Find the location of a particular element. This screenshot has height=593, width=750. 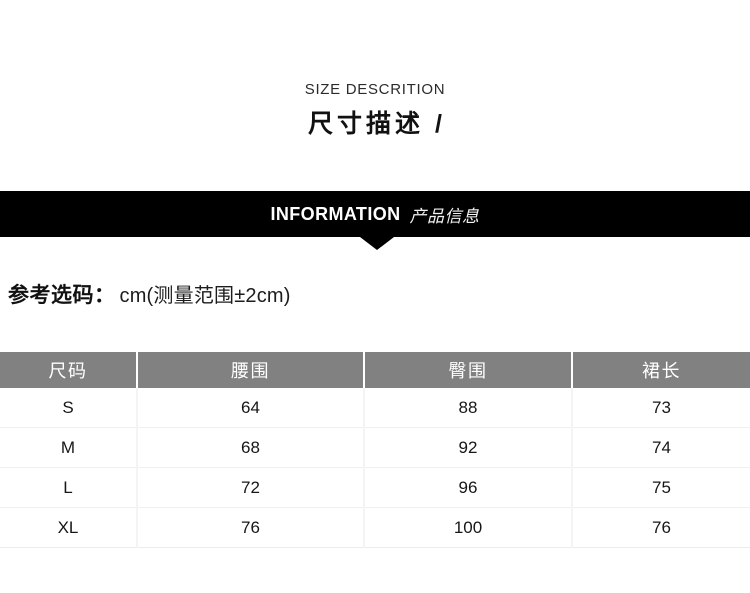

cell-size: M is located at coordinates (69, 447).